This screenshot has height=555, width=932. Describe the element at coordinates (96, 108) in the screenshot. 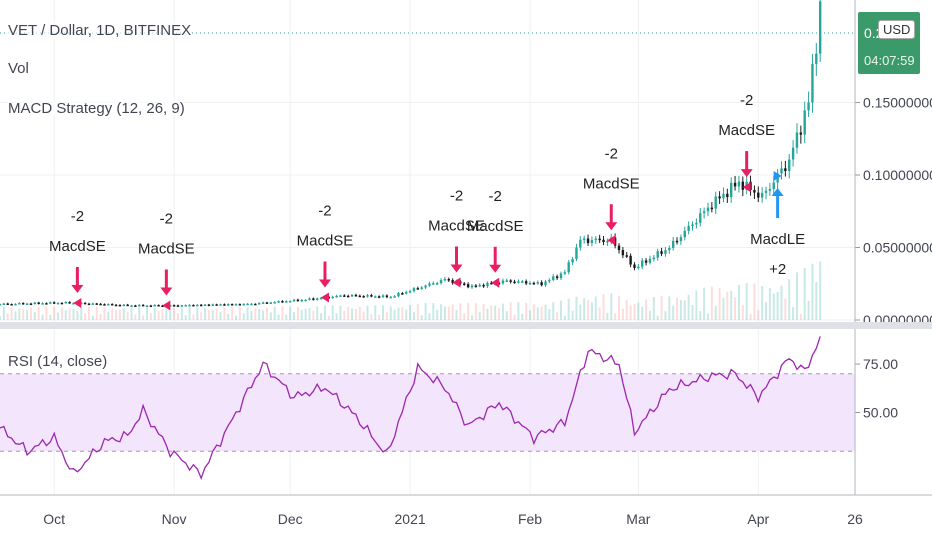

I see `strategy-legend: MACD Strategy (12, 26, 9)` at that location.